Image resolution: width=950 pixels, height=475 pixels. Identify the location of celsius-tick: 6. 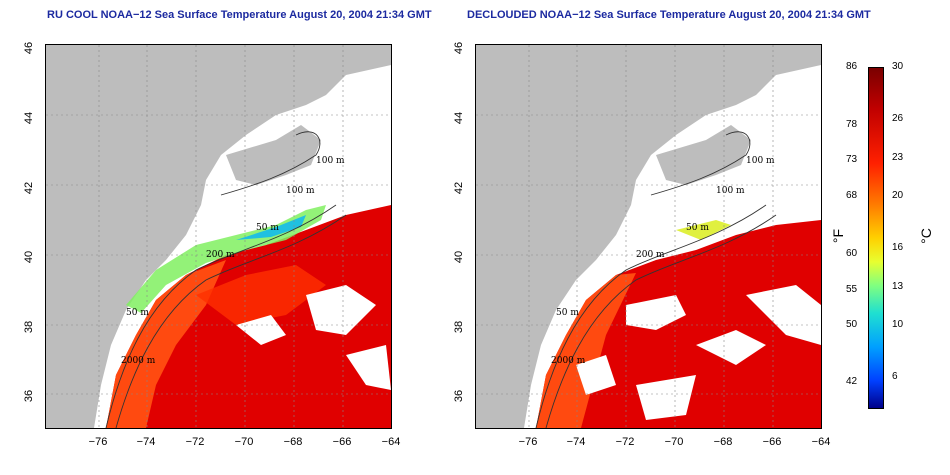
(895, 376).